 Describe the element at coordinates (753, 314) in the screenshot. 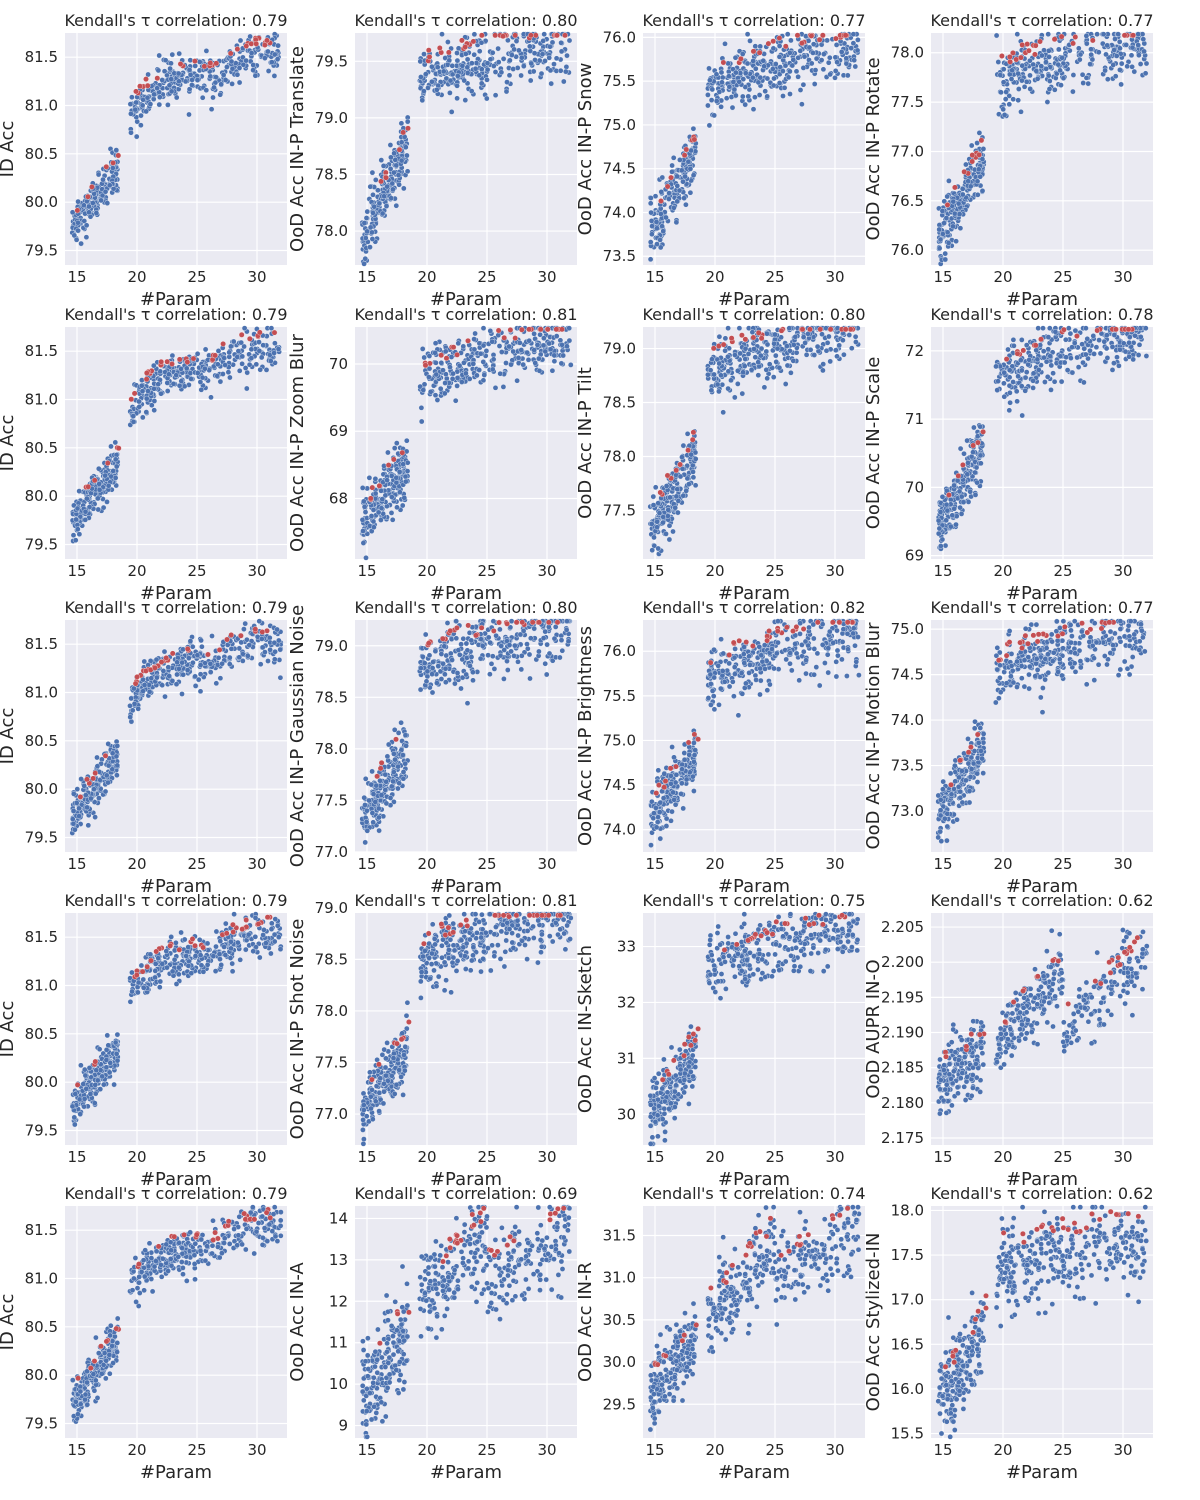

I see `chart-title: Kendall's τ correlation: 0.80` at that location.